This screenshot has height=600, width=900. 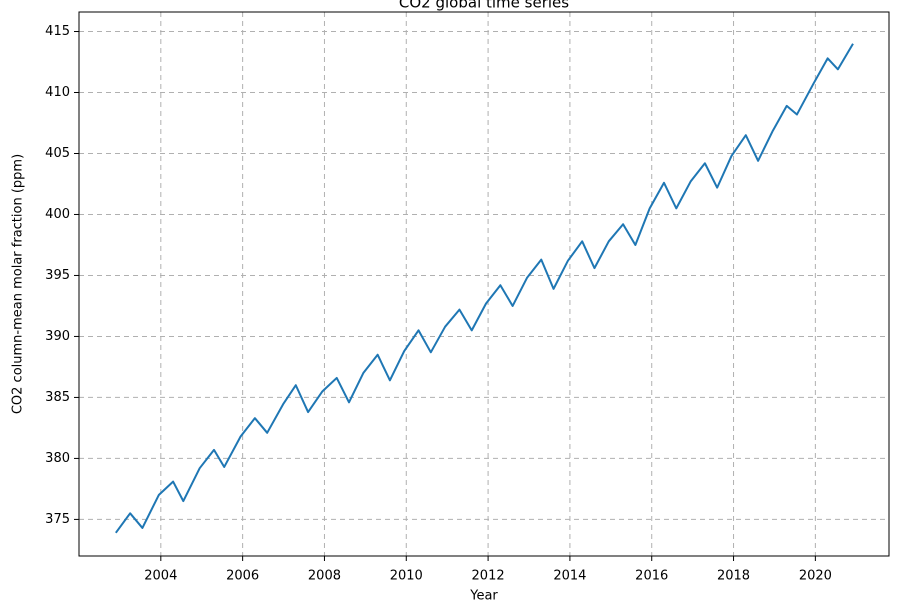 What do you see at coordinates (57, 336) in the screenshot?
I see `y-tick-label: 390` at bounding box center [57, 336].